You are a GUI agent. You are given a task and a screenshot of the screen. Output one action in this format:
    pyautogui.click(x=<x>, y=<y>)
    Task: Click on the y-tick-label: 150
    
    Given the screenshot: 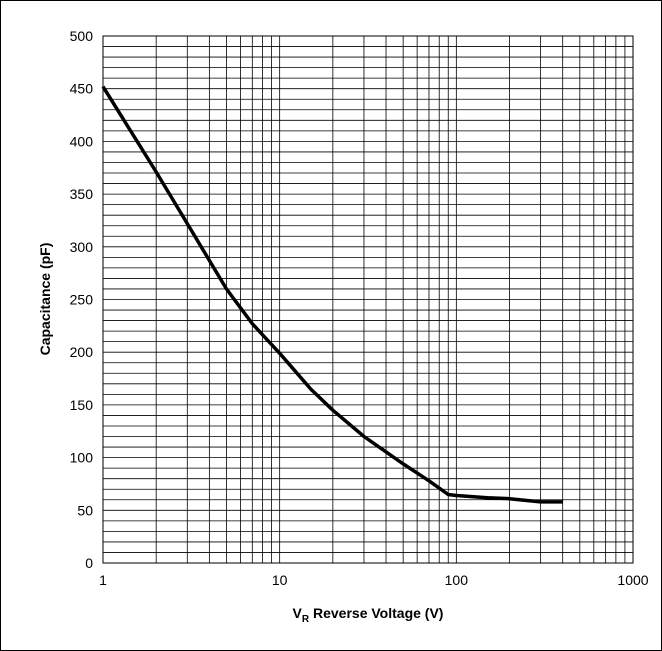 What is the action you would take?
    pyautogui.click(x=82, y=405)
    